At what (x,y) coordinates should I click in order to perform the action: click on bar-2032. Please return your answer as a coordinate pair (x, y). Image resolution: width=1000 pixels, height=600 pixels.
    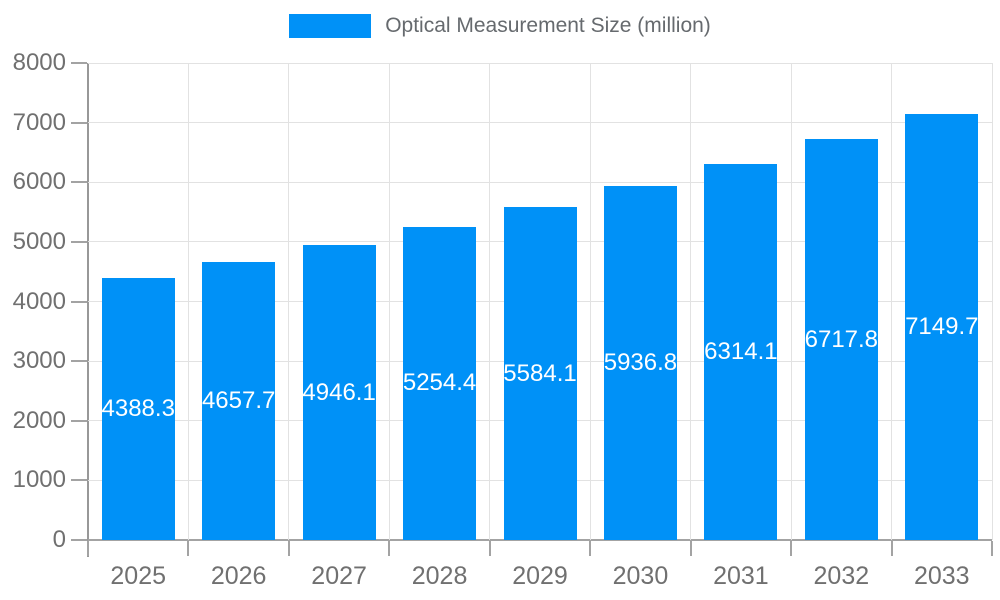
    Looking at the image, I should click on (841, 339).